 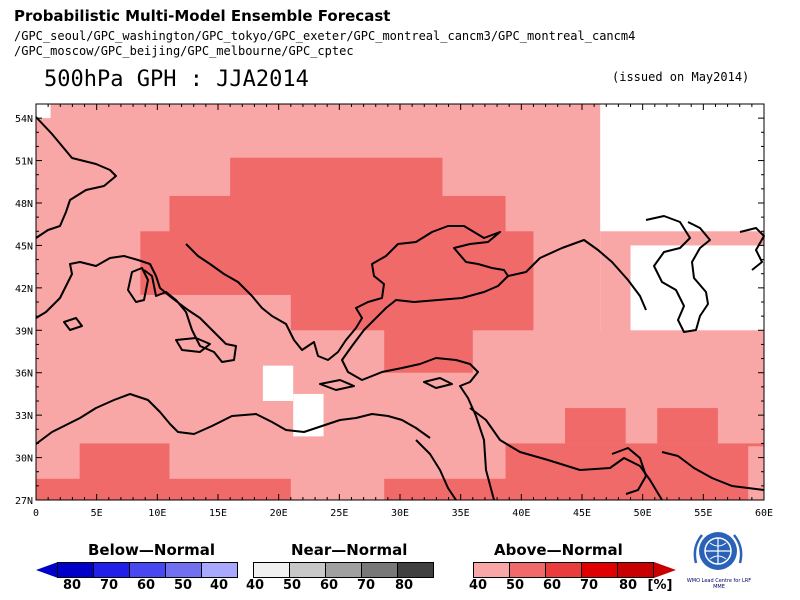 I want to click on lon-tick-label: 30E, so click(x=400, y=513).